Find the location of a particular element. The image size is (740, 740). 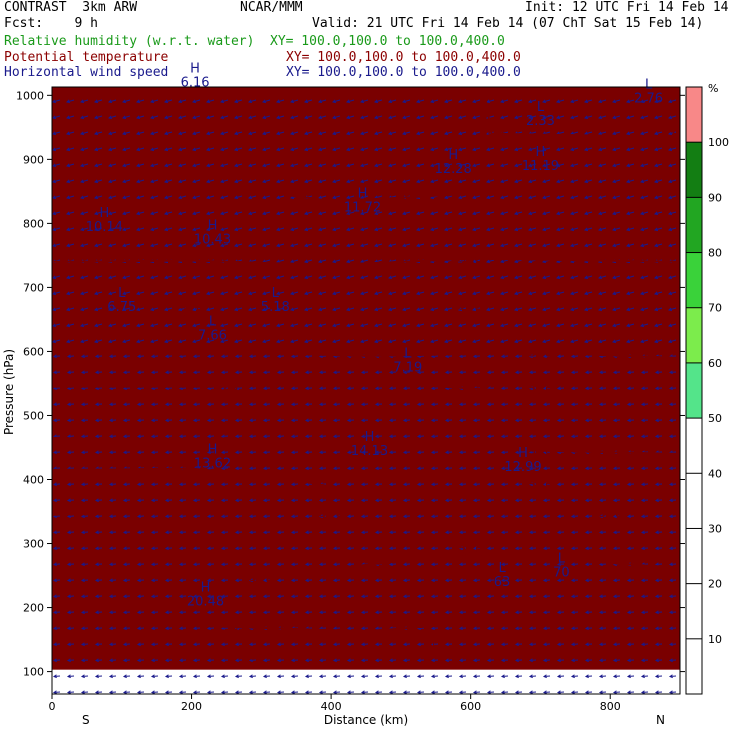

header-init: Init: 12 UTC Fri 14 Feb 14 is located at coordinates (627, 7).